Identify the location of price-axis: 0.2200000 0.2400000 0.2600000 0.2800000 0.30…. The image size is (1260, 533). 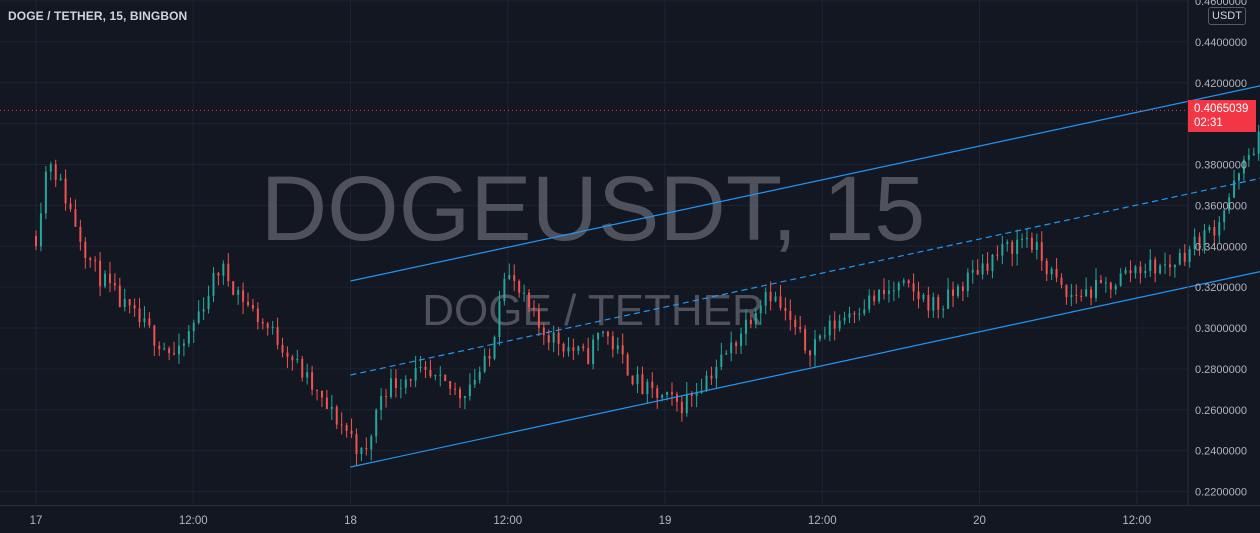
(1221, 249).